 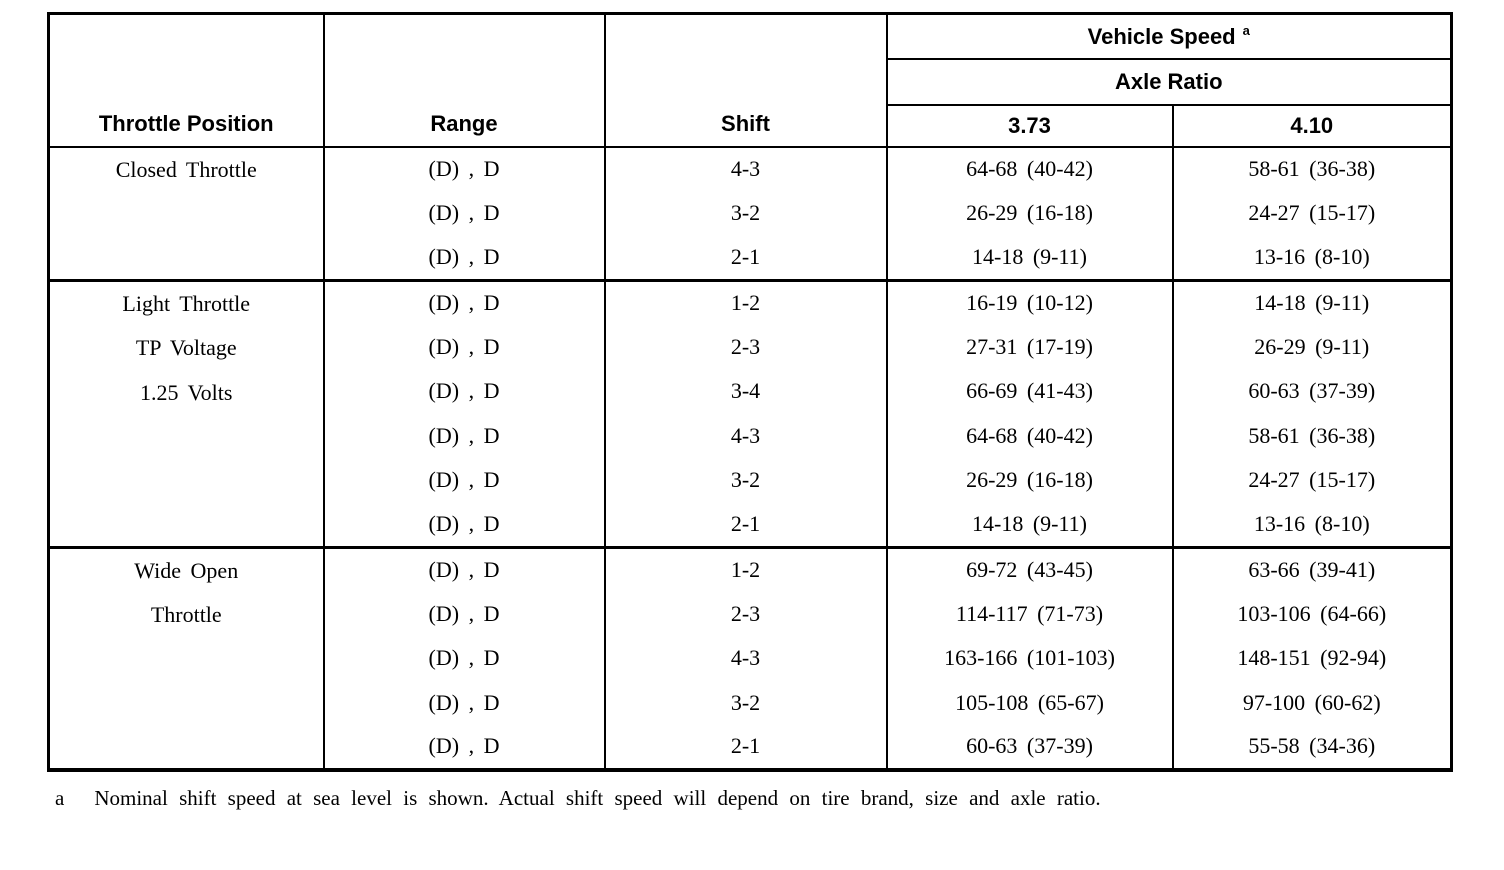 What do you see at coordinates (1029, 569) in the screenshot?
I see `speed-373-cell: 69-72 (43-45)` at bounding box center [1029, 569].